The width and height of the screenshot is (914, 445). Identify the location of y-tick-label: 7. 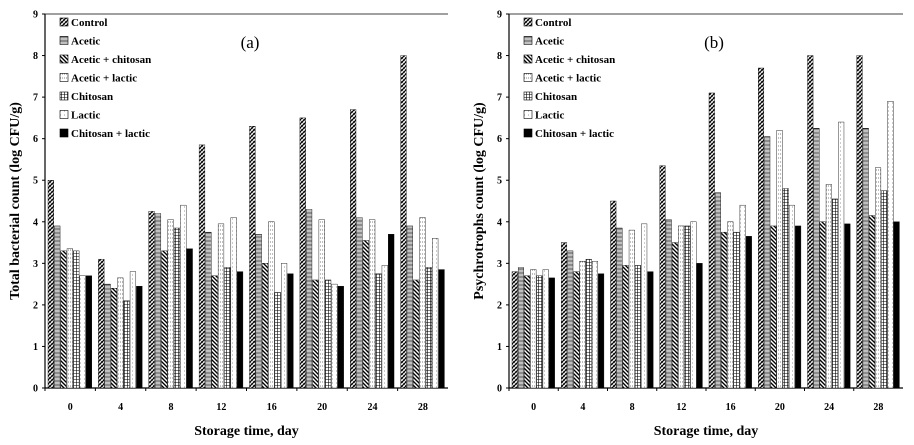
(499, 98).